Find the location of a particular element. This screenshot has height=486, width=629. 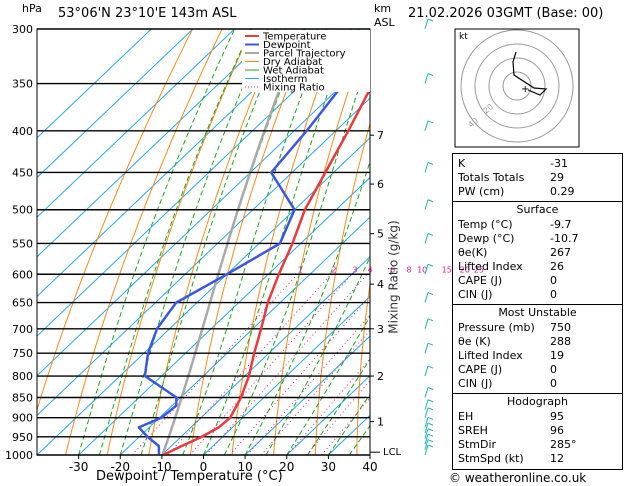

mixing-ratio-axis-label: Mixing Ratio (g/kg) is located at coordinates (393, 277).